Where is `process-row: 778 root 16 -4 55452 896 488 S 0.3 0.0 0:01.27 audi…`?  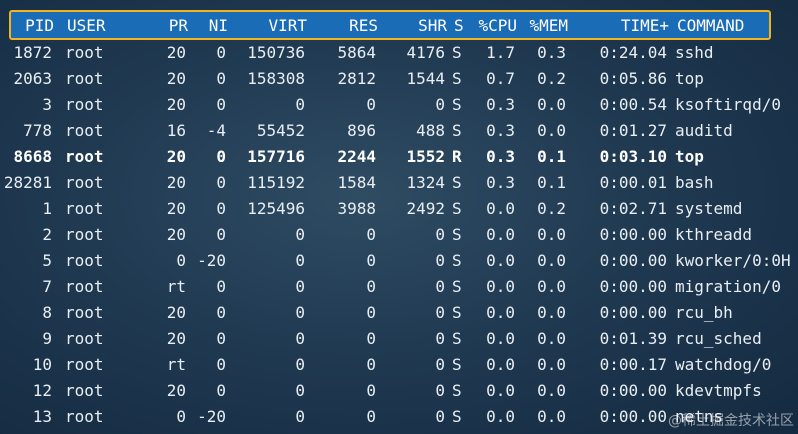
process-row: 778 root 16 -4 55452 896 488 S 0.3 0.0 0:01.27 audi… is located at coordinates (399, 131).